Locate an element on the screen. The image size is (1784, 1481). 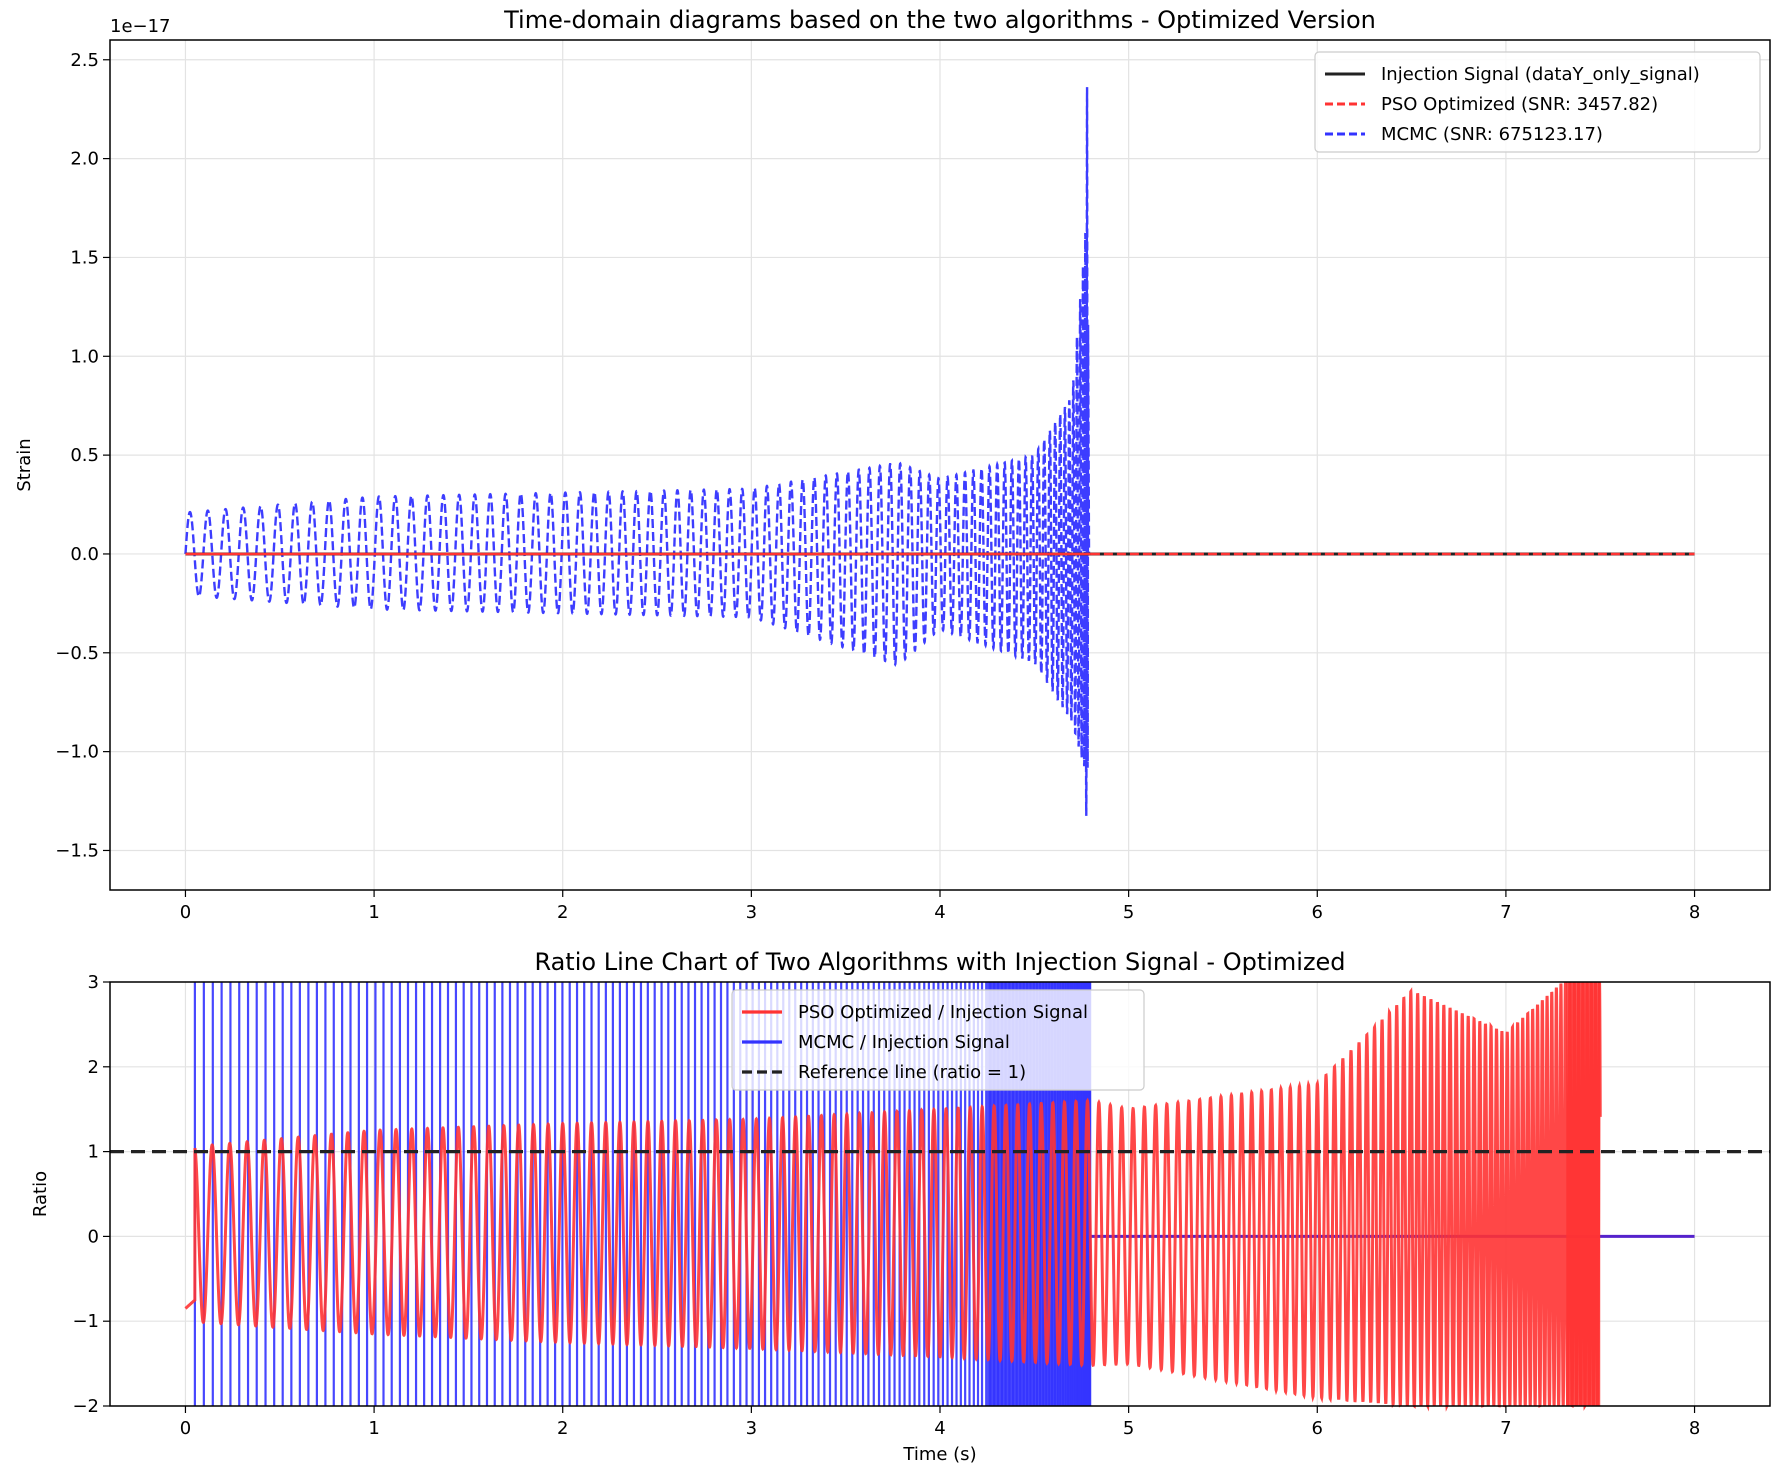
y-tick-label: −1.0 is located at coordinates (77, 752).